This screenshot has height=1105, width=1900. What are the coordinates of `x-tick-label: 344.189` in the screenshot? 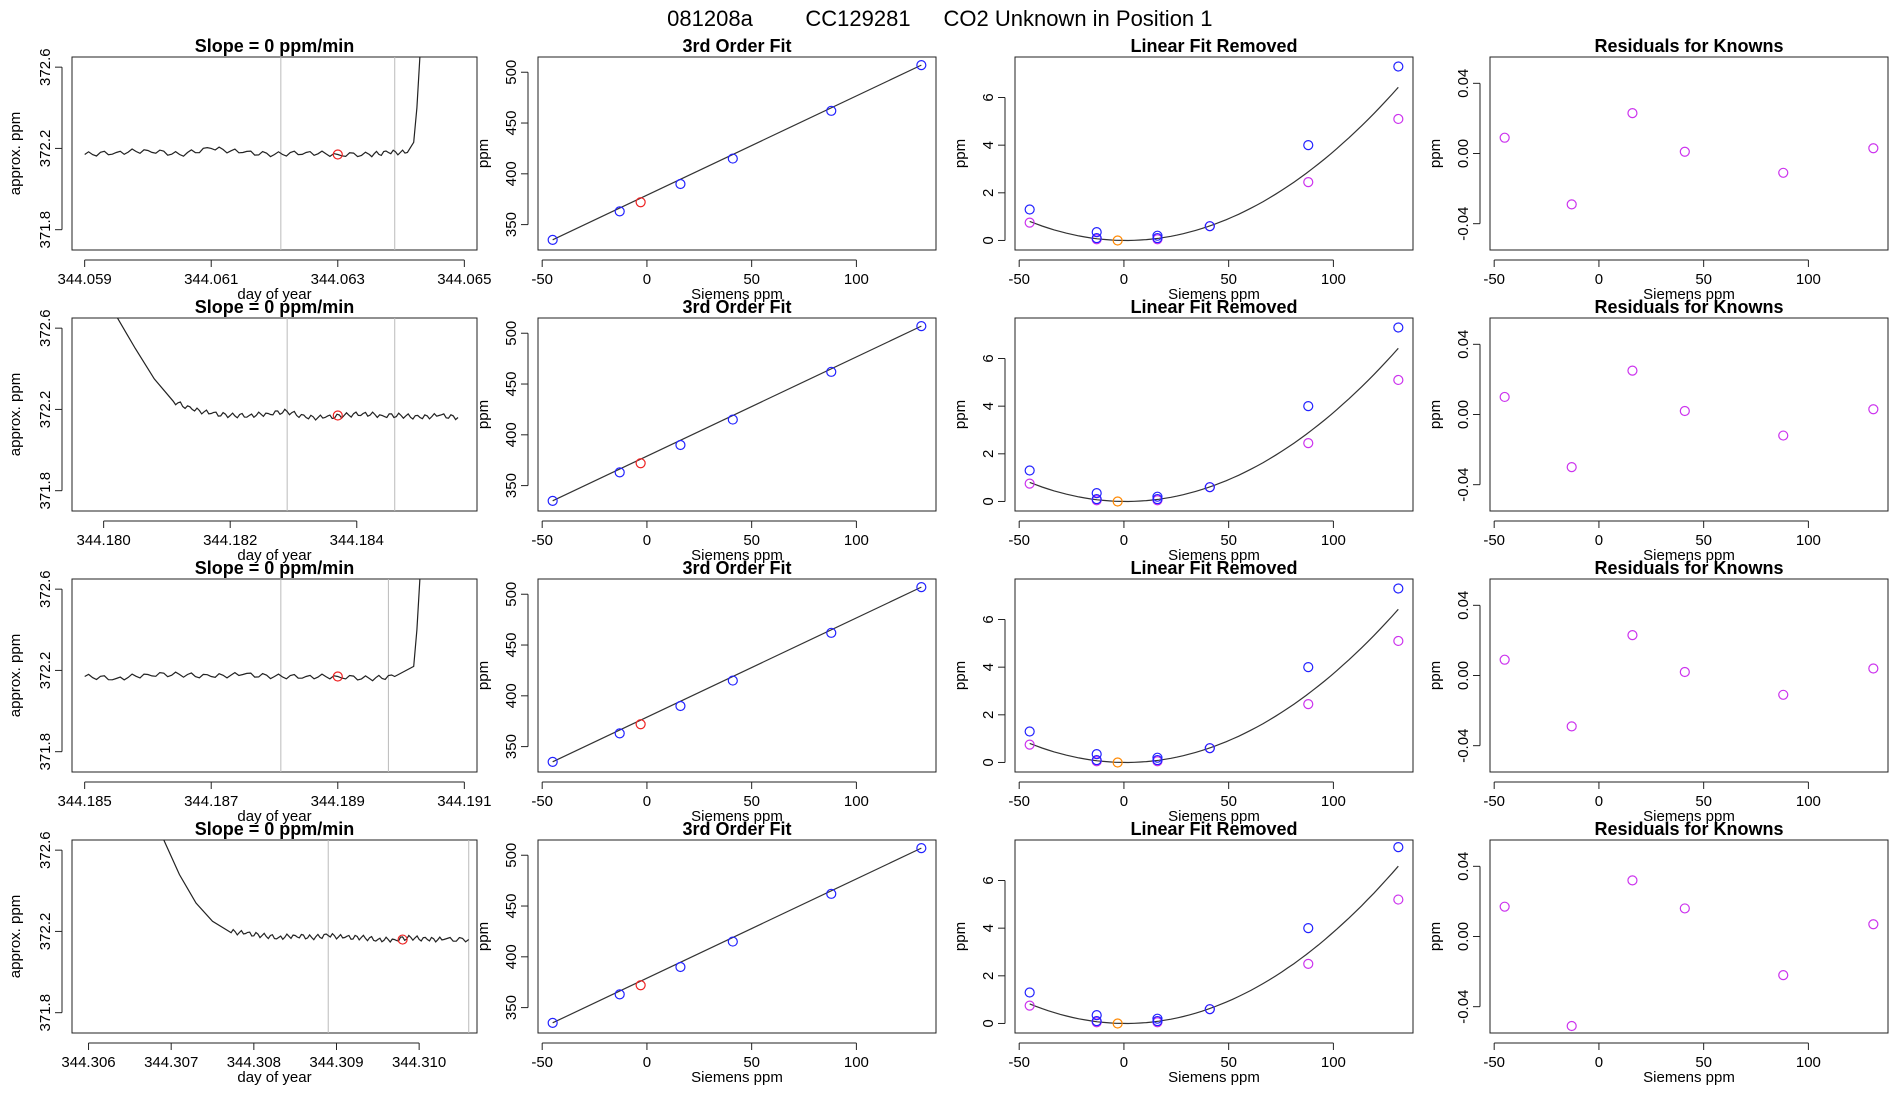 It's located at (338, 801).